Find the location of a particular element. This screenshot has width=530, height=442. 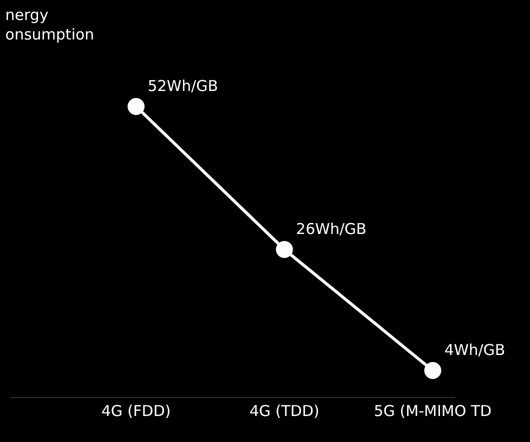

data-label: 52Wh/GB is located at coordinates (183, 86).